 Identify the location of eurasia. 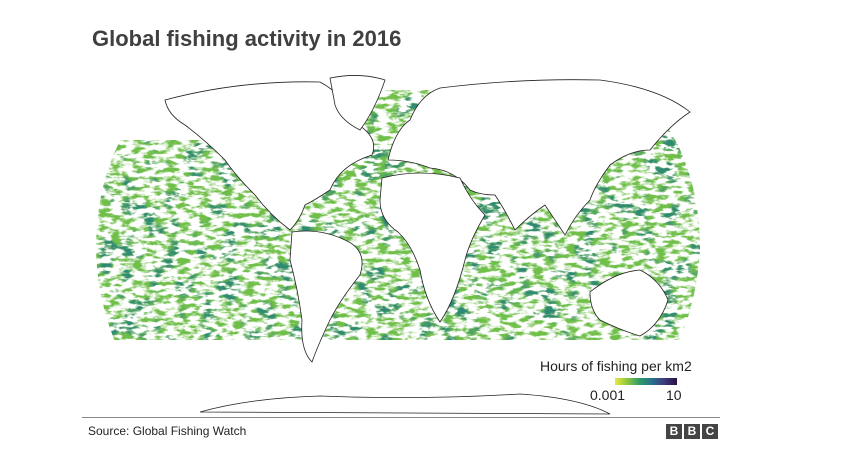
(539, 157).